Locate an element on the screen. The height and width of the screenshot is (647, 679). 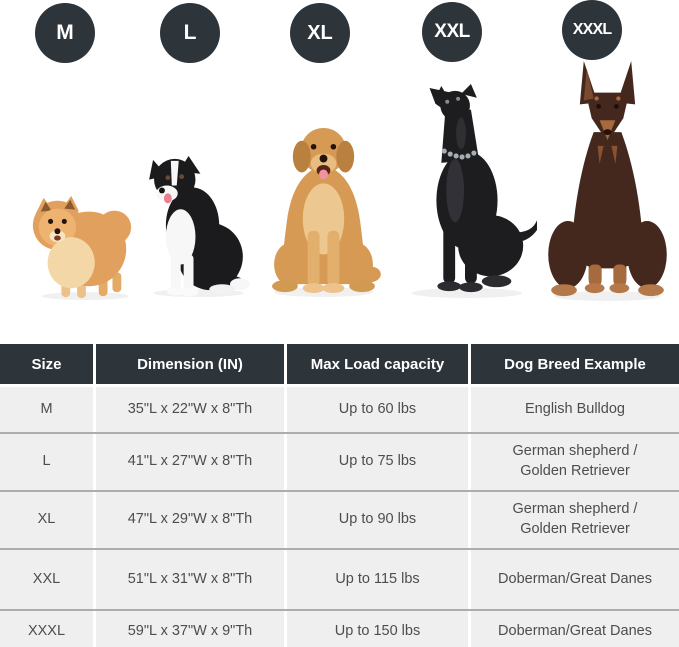
row-xxl-capacity: Up to 115 lbs is located at coordinates (377, 579).